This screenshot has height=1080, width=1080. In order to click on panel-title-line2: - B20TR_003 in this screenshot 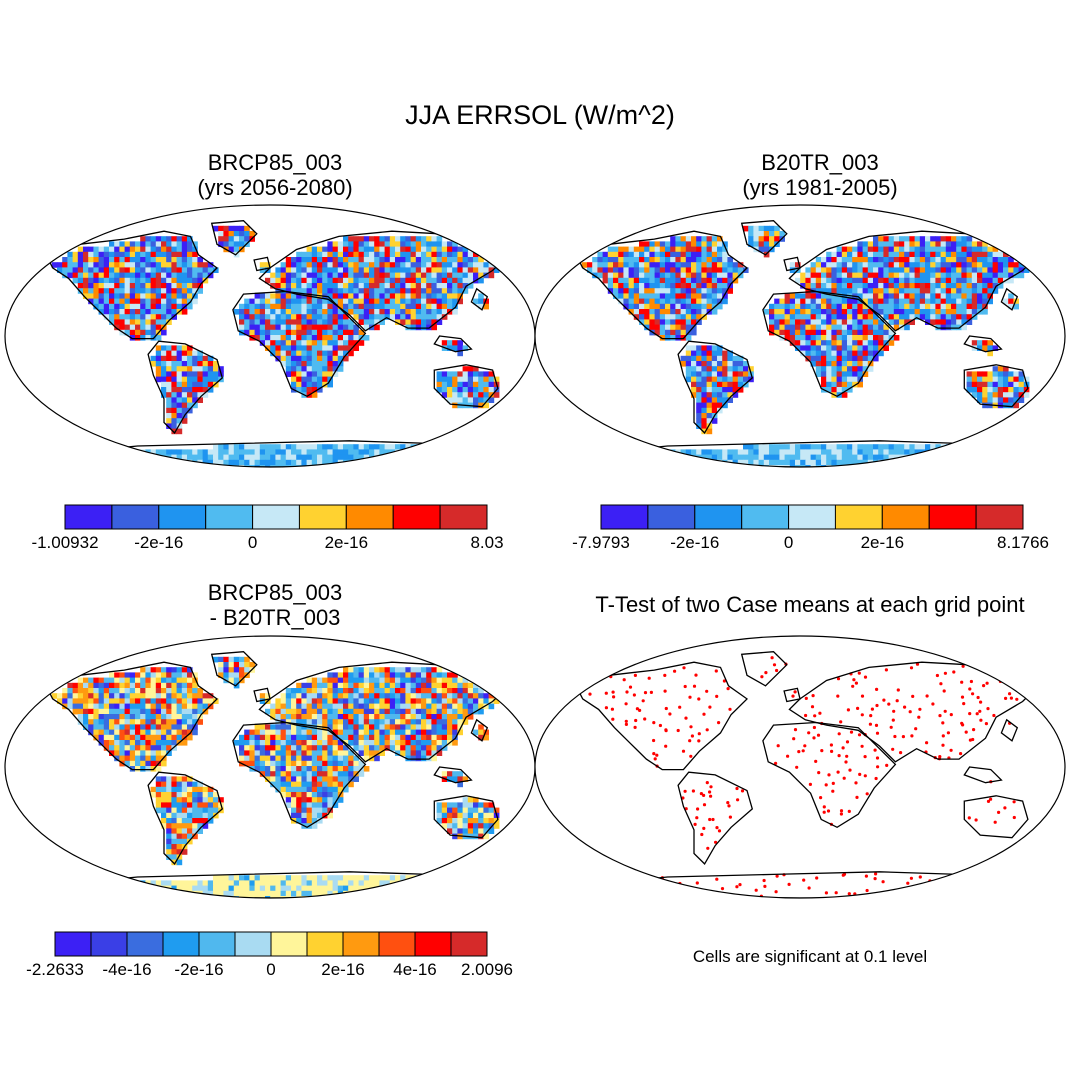, I will do `click(275, 617)`.